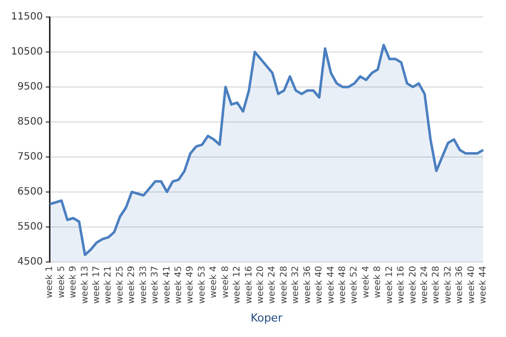 This screenshot has height=337, width=506. What do you see at coordinates (155, 285) in the screenshot?
I see `x-tick-label: week 37` at bounding box center [155, 285].